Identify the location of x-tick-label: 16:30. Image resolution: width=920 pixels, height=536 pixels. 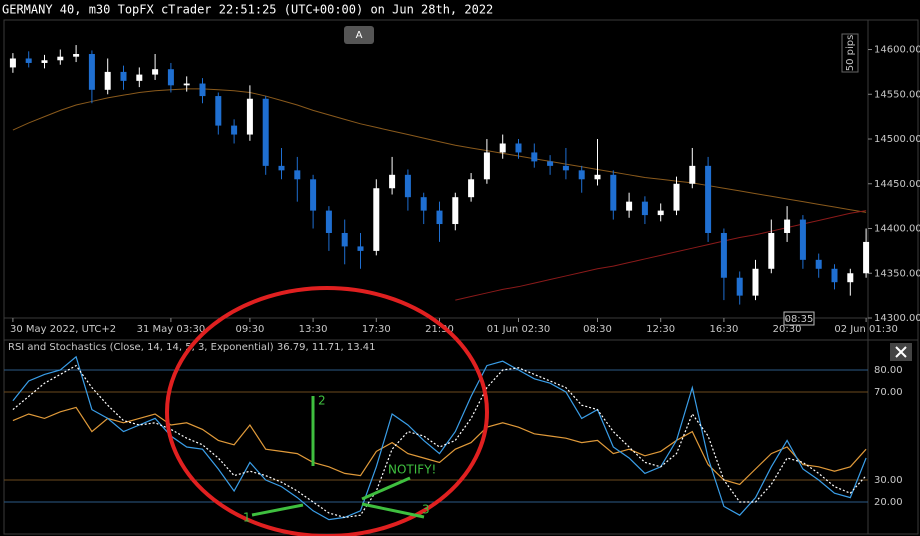
(723, 329).